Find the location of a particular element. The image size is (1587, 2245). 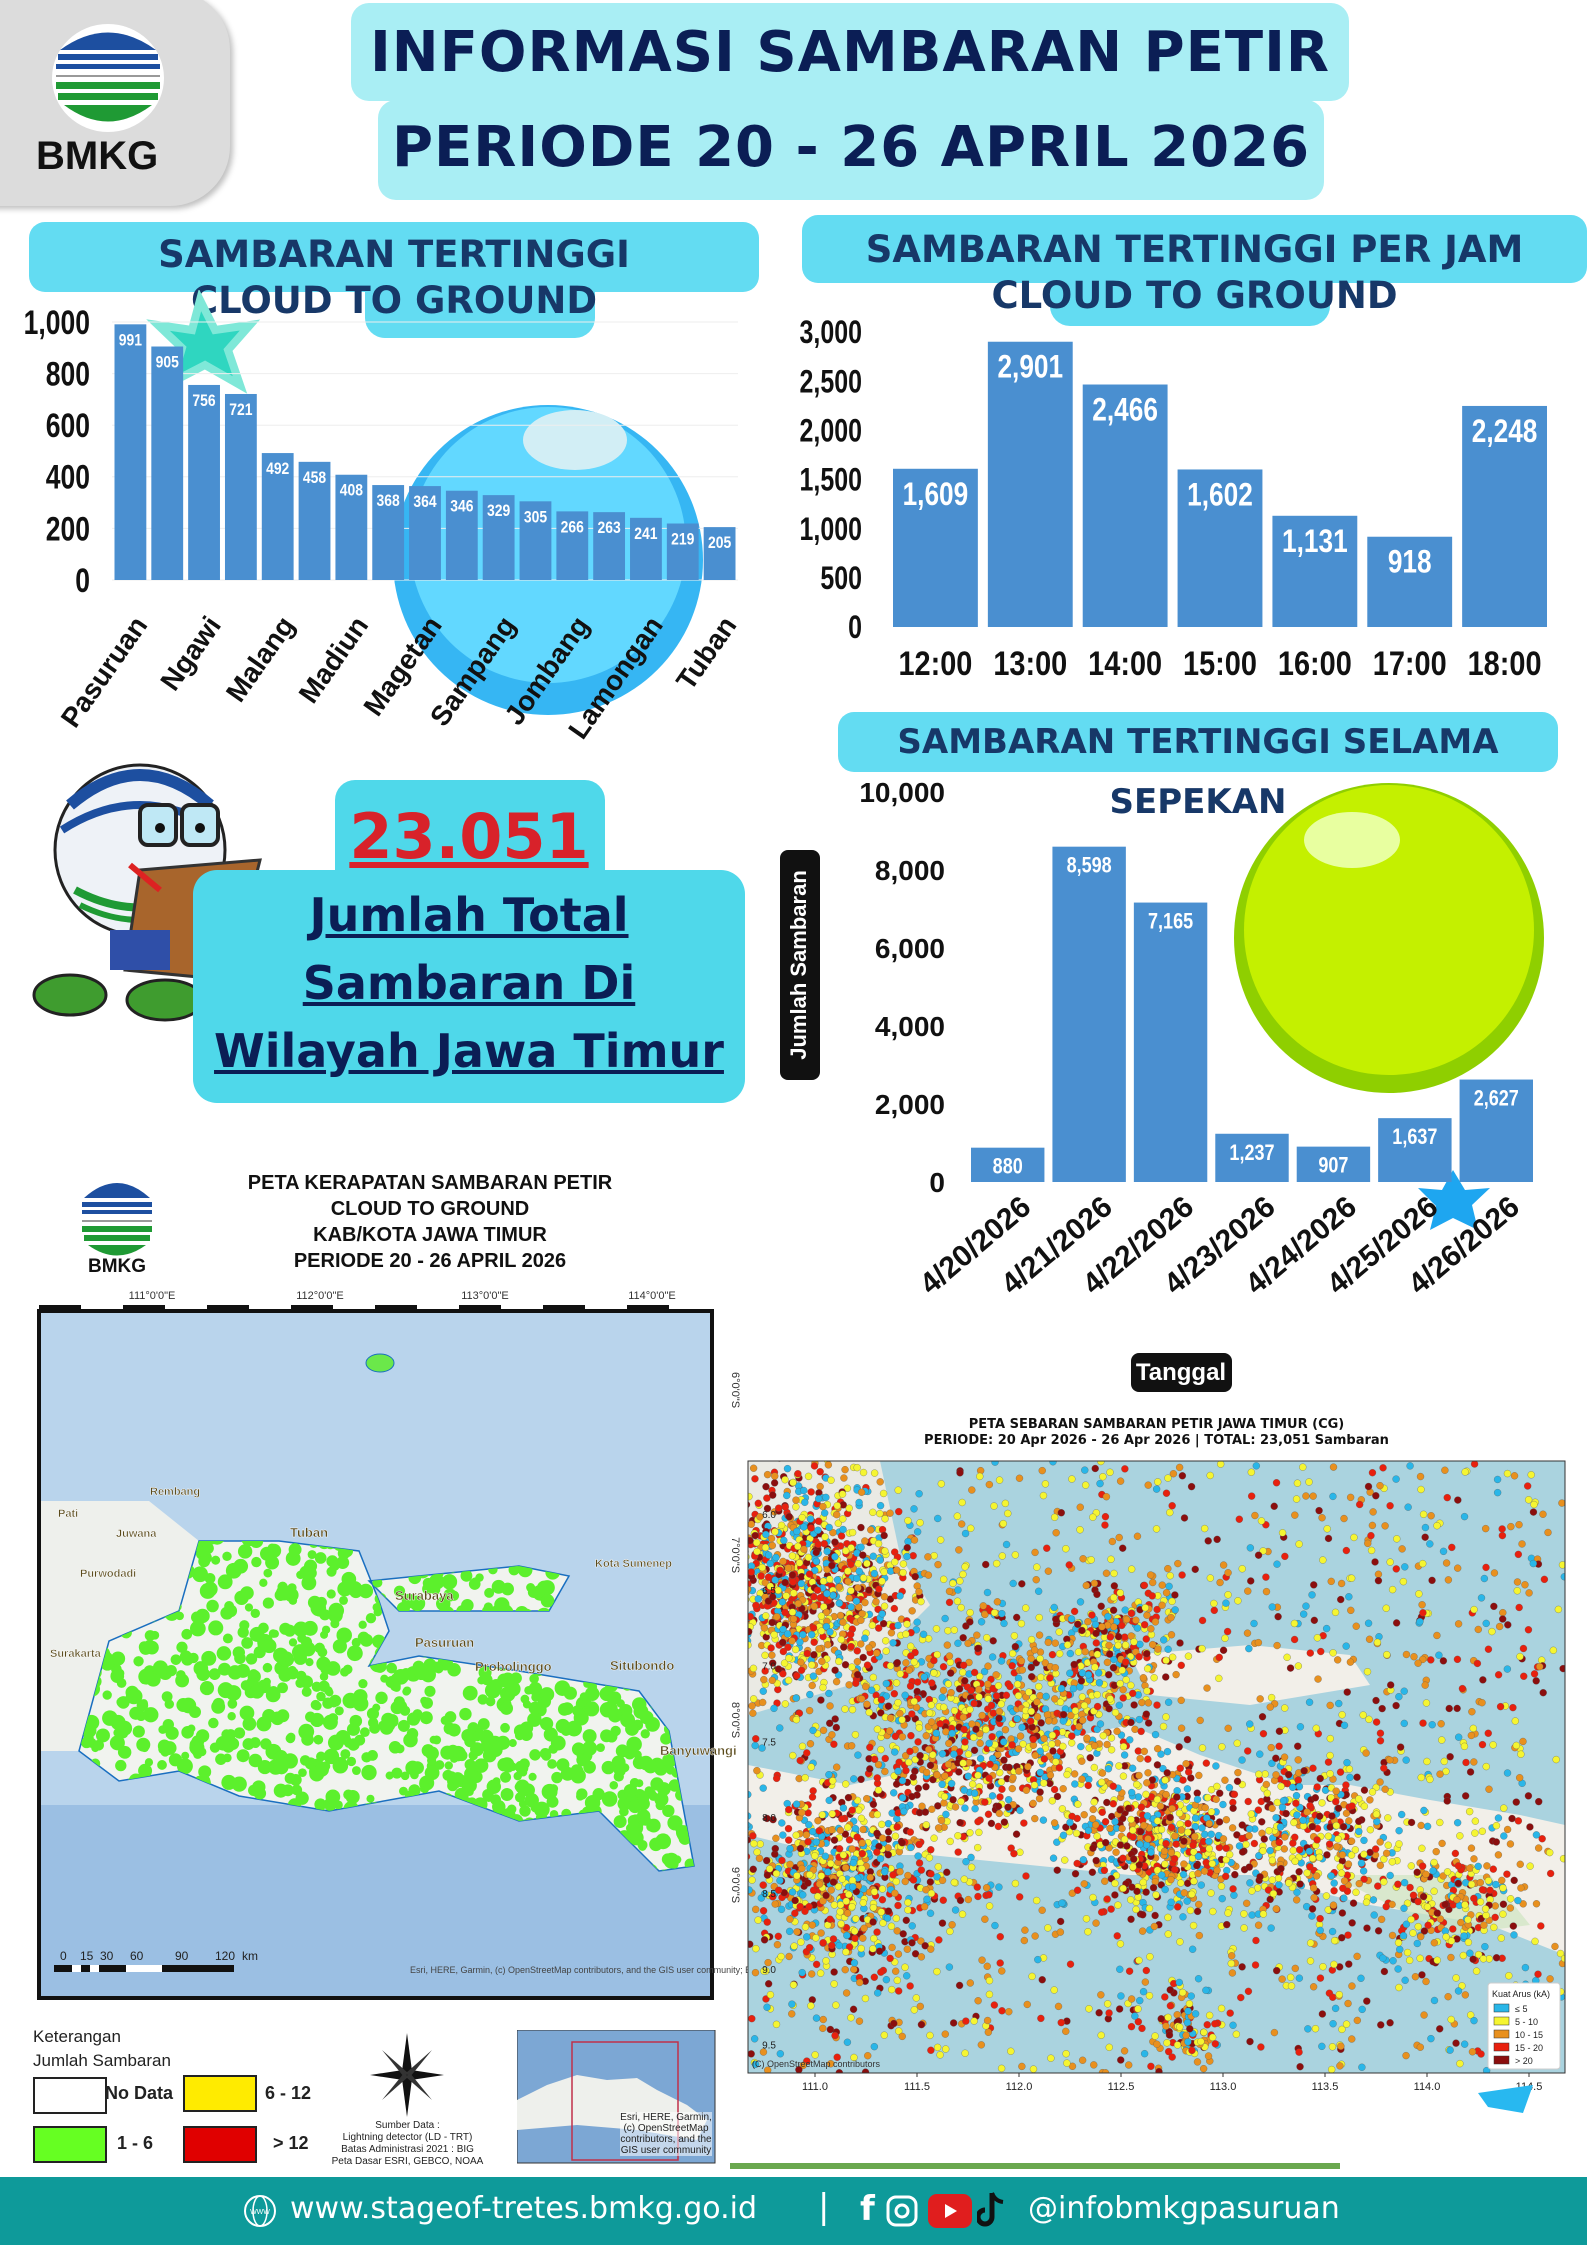

legend-label: 1 - 6 is located at coordinates (135, 2143).